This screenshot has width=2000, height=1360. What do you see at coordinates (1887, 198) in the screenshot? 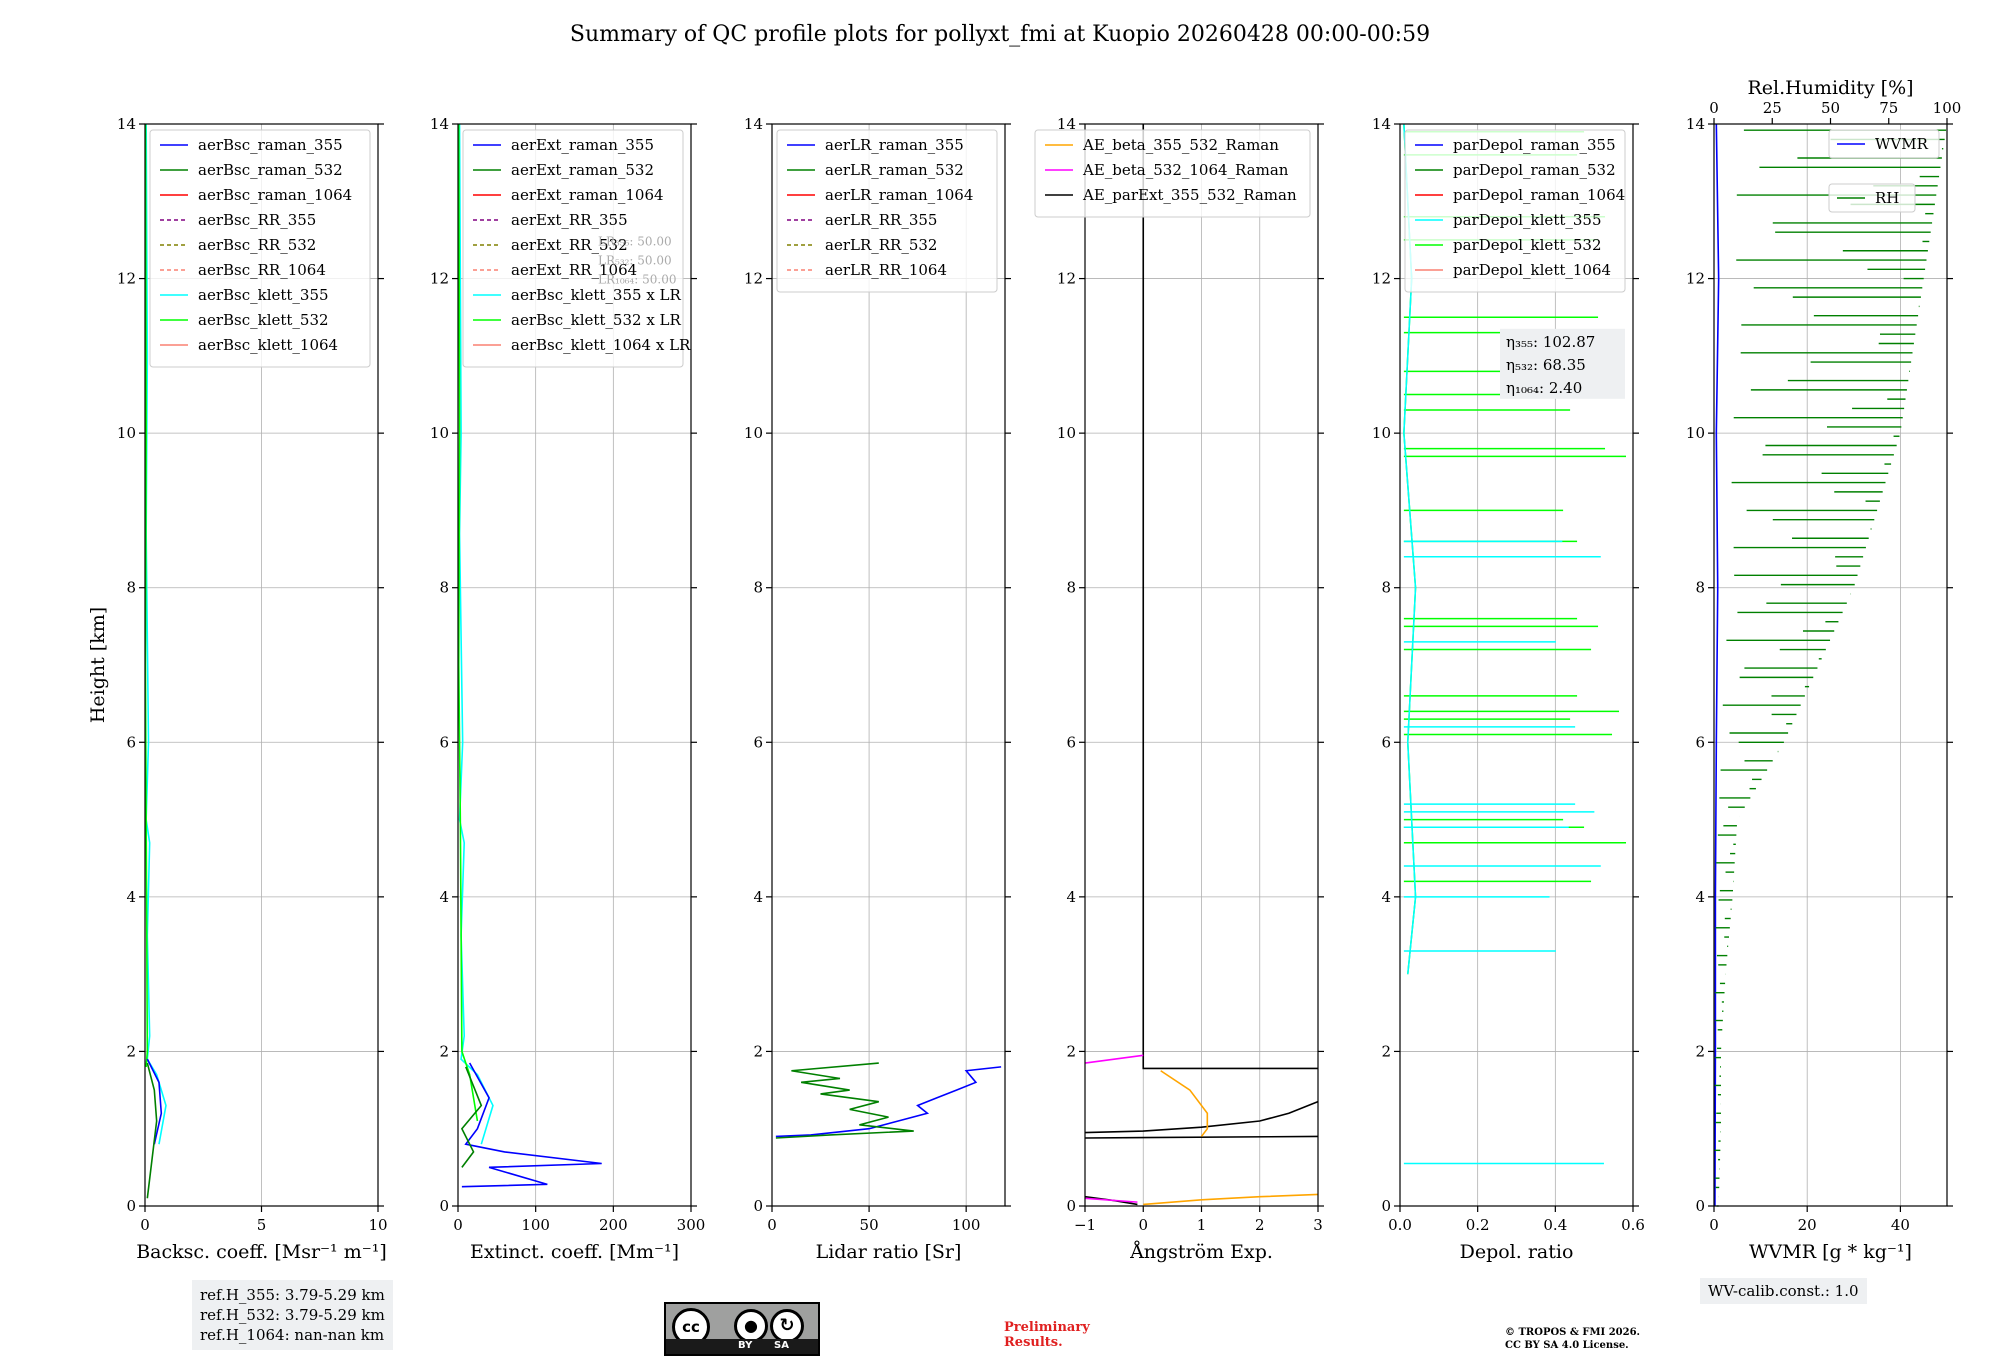
I see `legend-label-rh: RH` at bounding box center [1887, 198].